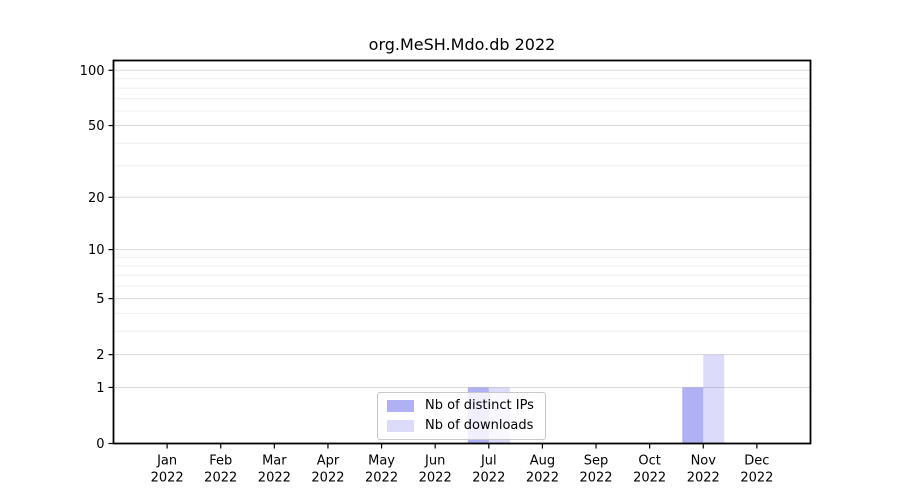 The image size is (900, 500). I want to click on bar-distinct-ips-nov, so click(693, 415).